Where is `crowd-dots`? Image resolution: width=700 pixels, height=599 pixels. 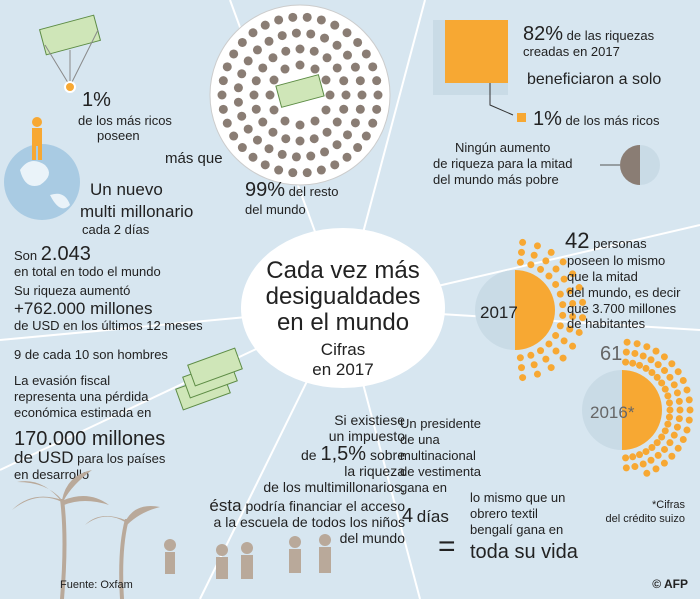 crowd-dots is located at coordinates (300, 95).